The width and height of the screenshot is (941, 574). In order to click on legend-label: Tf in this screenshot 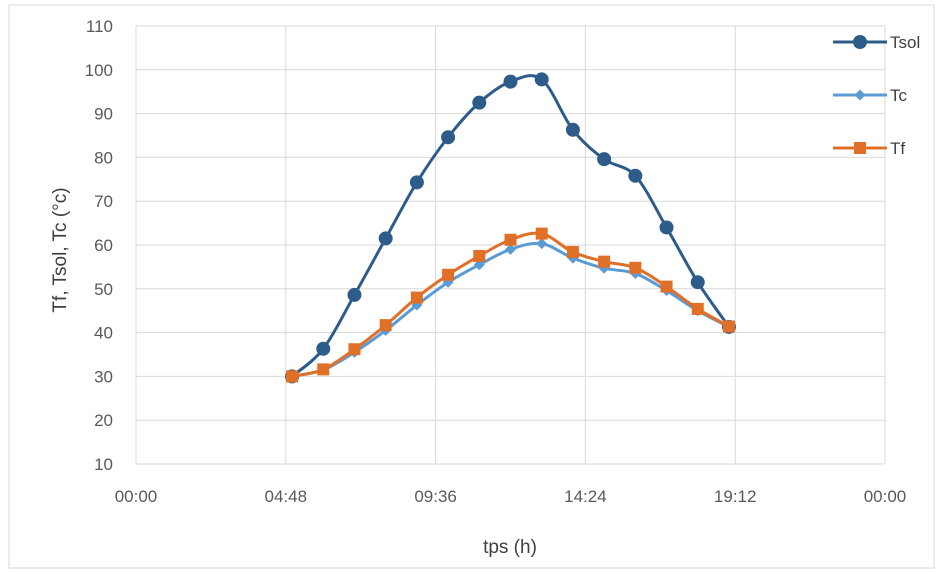, I will do `click(897, 148)`.